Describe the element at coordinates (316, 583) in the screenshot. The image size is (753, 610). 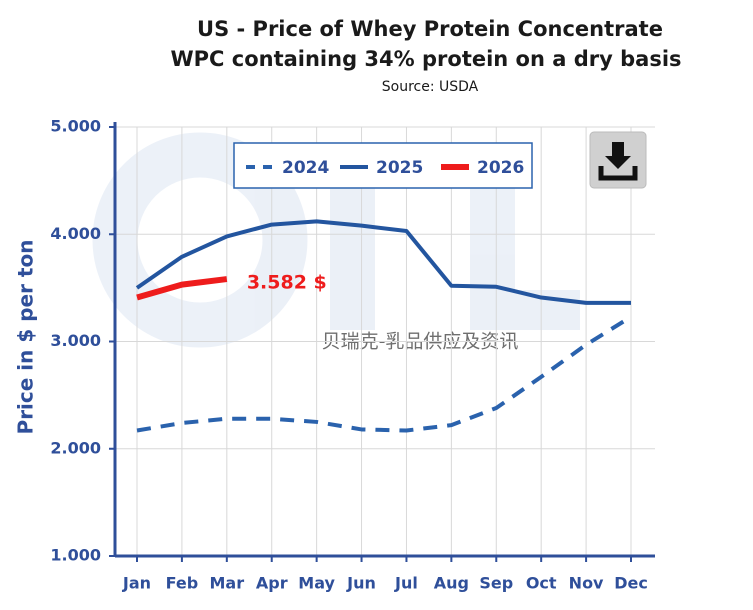
I see `x-tick-label: May` at that location.